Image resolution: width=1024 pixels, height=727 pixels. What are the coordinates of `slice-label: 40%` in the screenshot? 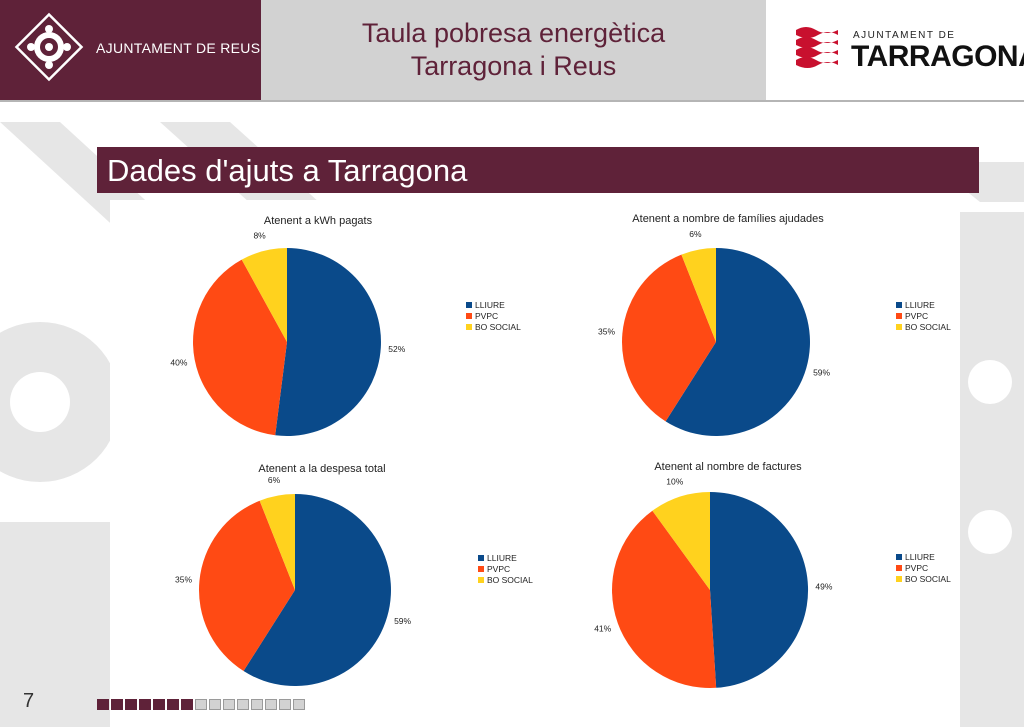 It's located at (178, 363).